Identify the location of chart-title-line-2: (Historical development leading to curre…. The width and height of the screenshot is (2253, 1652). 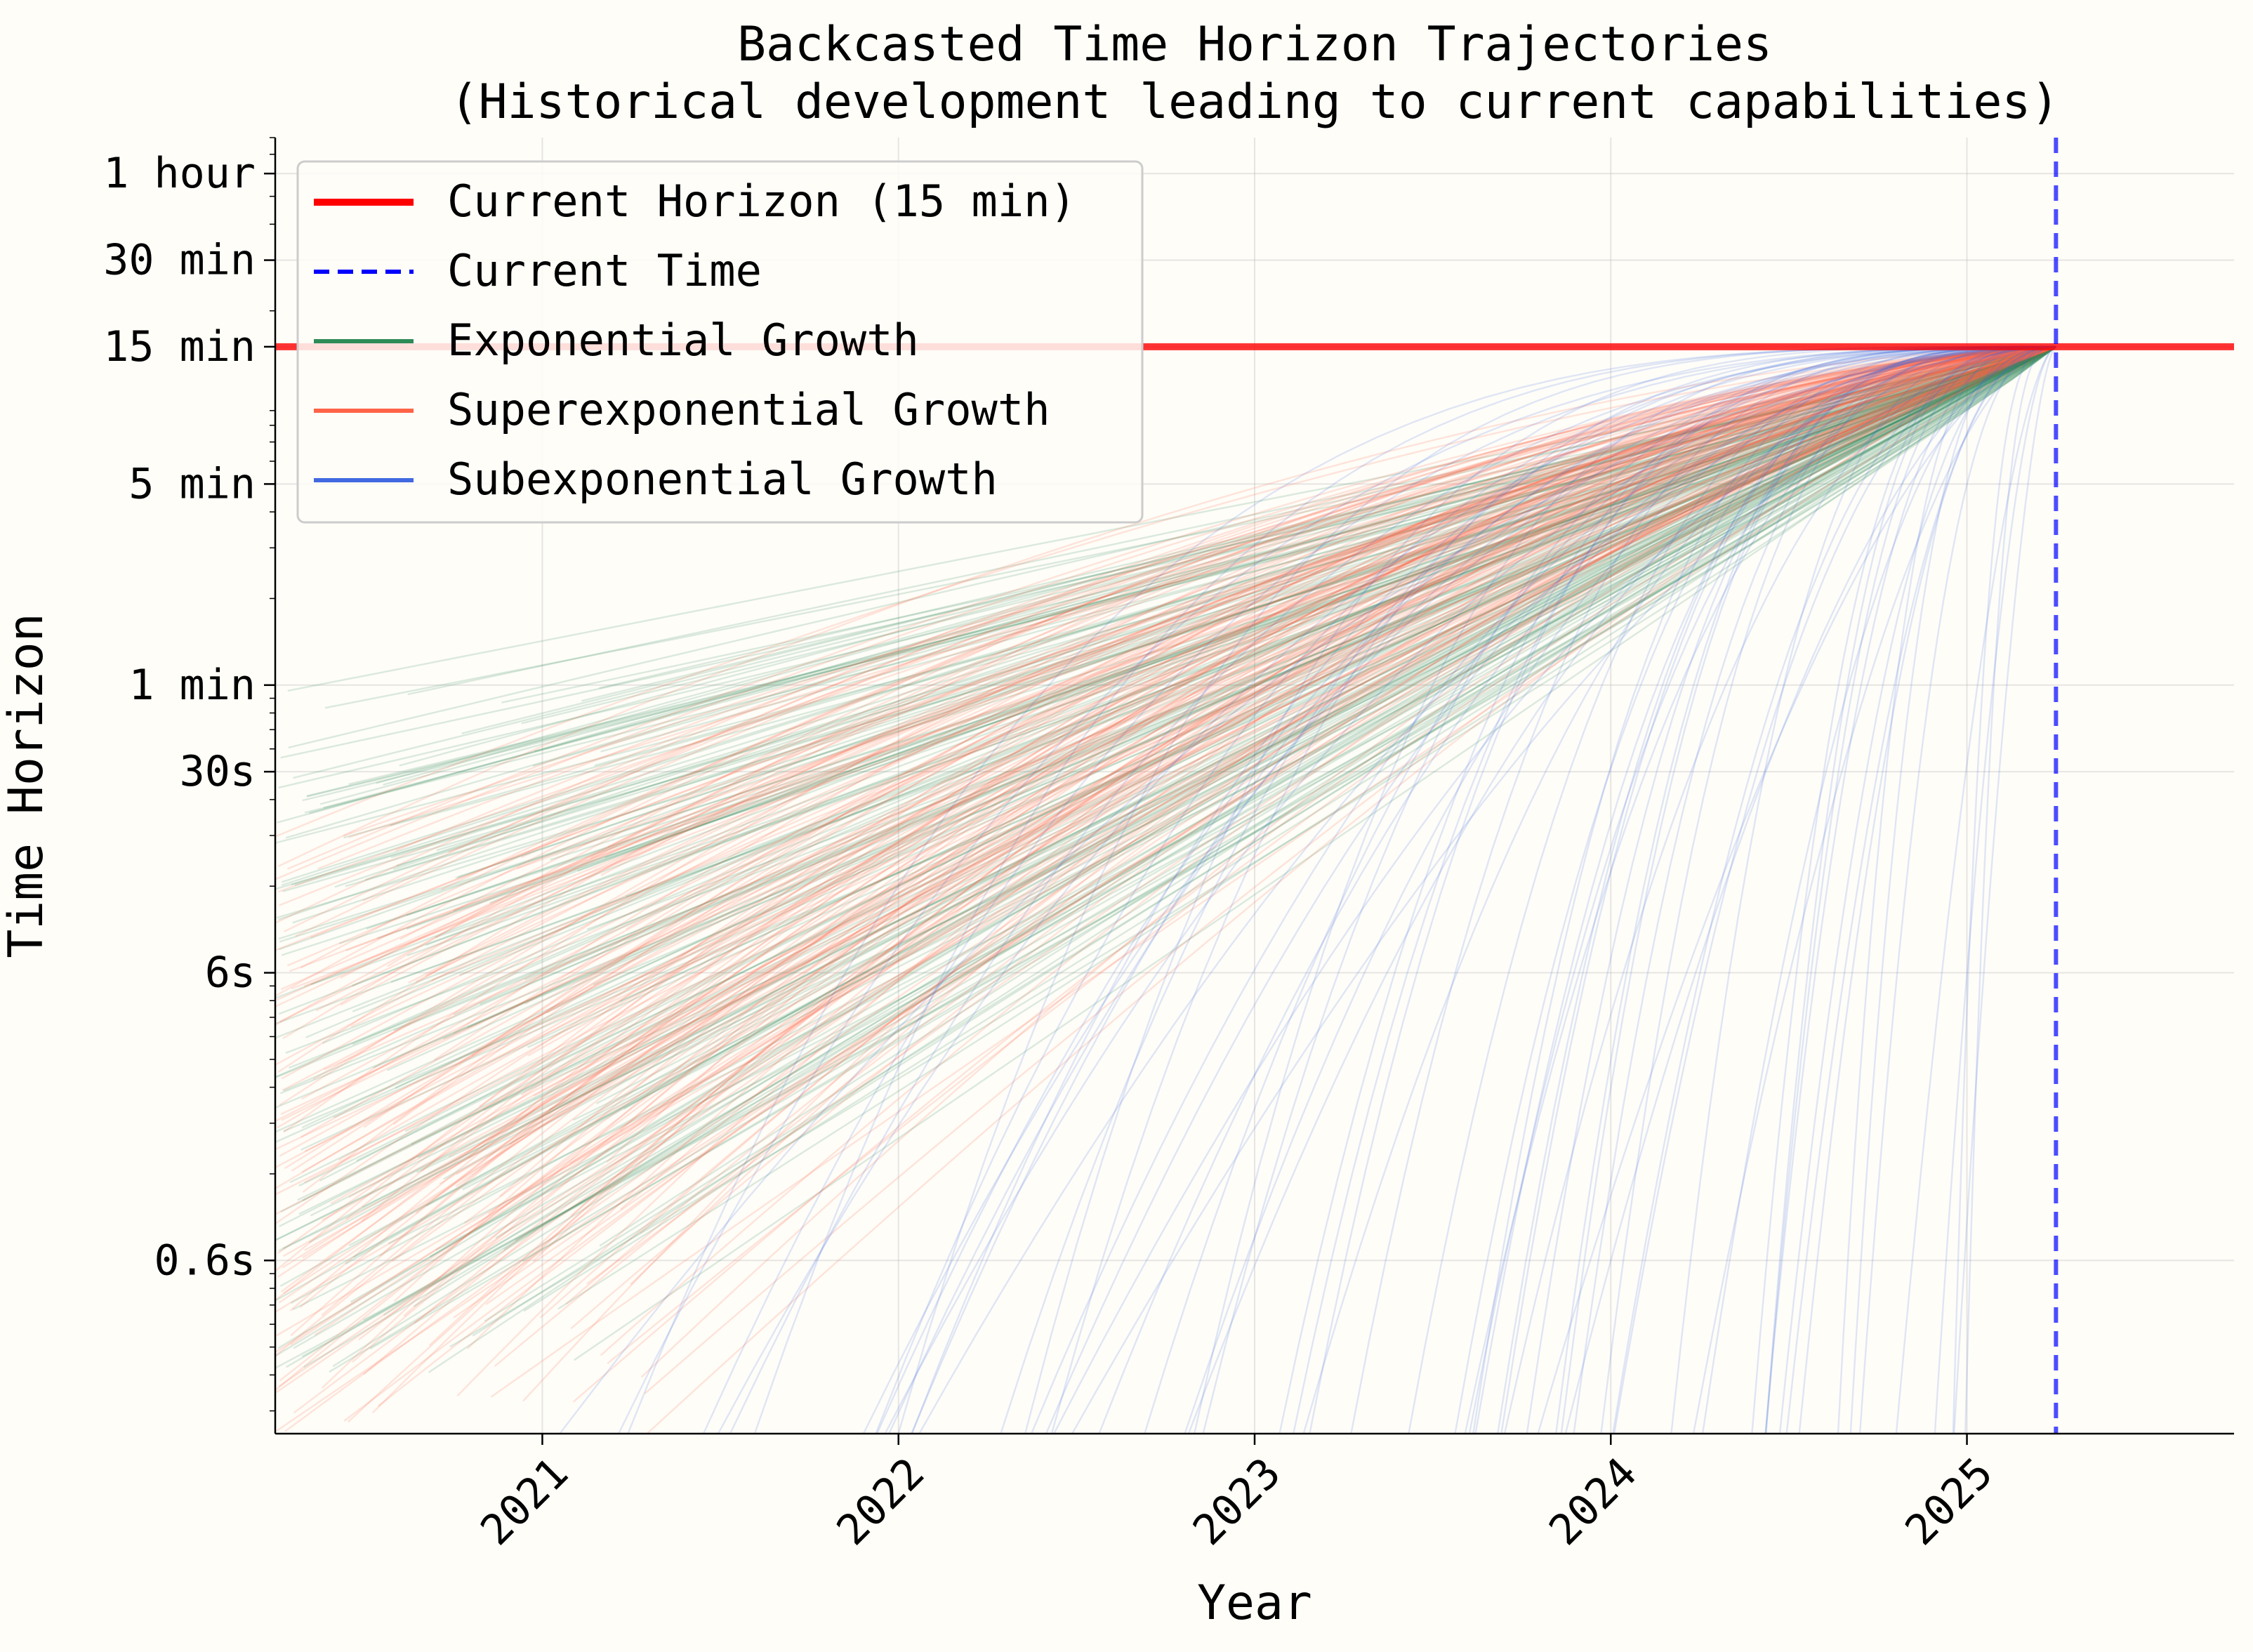
(1255, 102).